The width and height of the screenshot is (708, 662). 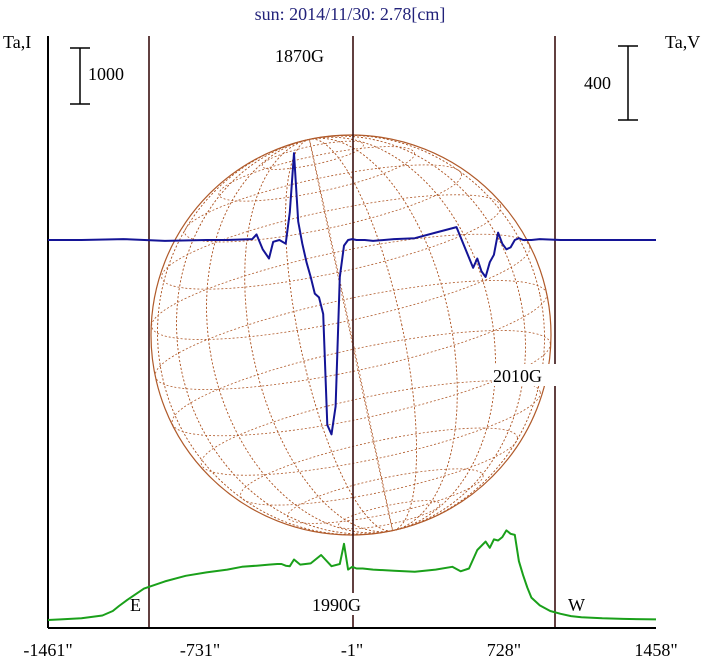 What do you see at coordinates (299, 56) in the screenshot?
I see `annotation-1870G: 1870G` at bounding box center [299, 56].